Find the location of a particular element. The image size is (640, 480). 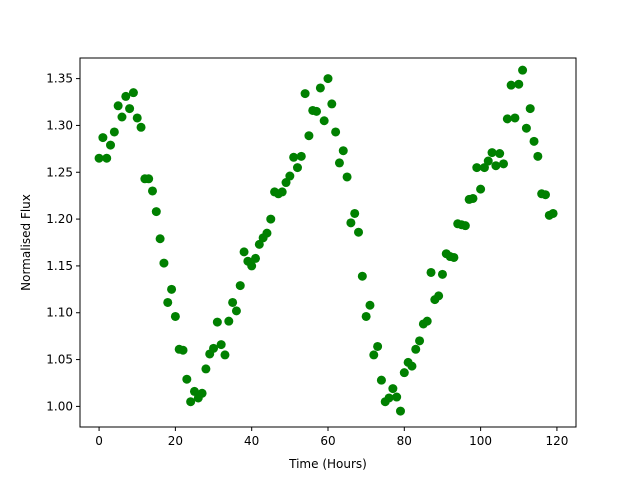

y-axis-label: Normalised Flux is located at coordinates (26, 242).